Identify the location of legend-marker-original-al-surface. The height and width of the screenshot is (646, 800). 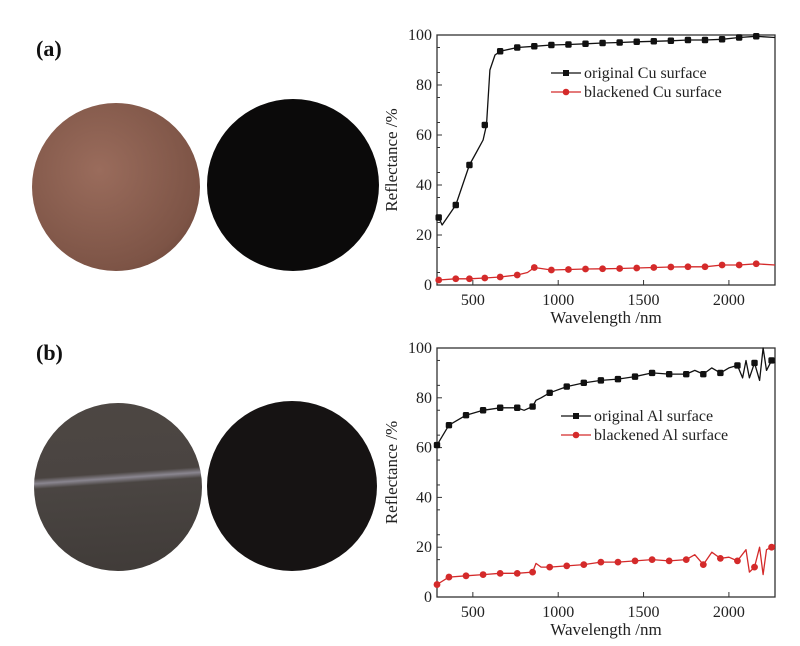
(576, 416).